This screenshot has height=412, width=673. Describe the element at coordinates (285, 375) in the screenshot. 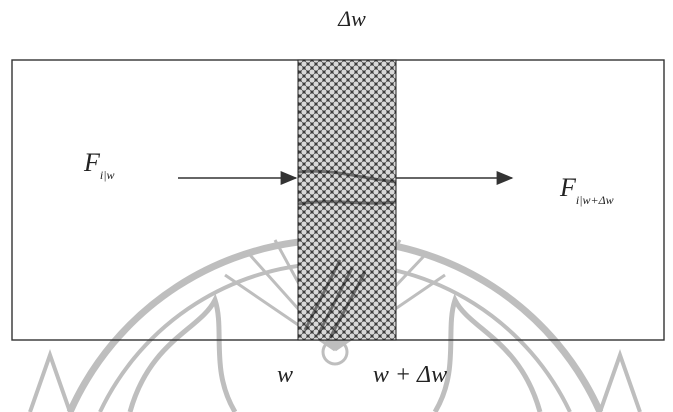

I see `left-boundary-label: w` at that location.